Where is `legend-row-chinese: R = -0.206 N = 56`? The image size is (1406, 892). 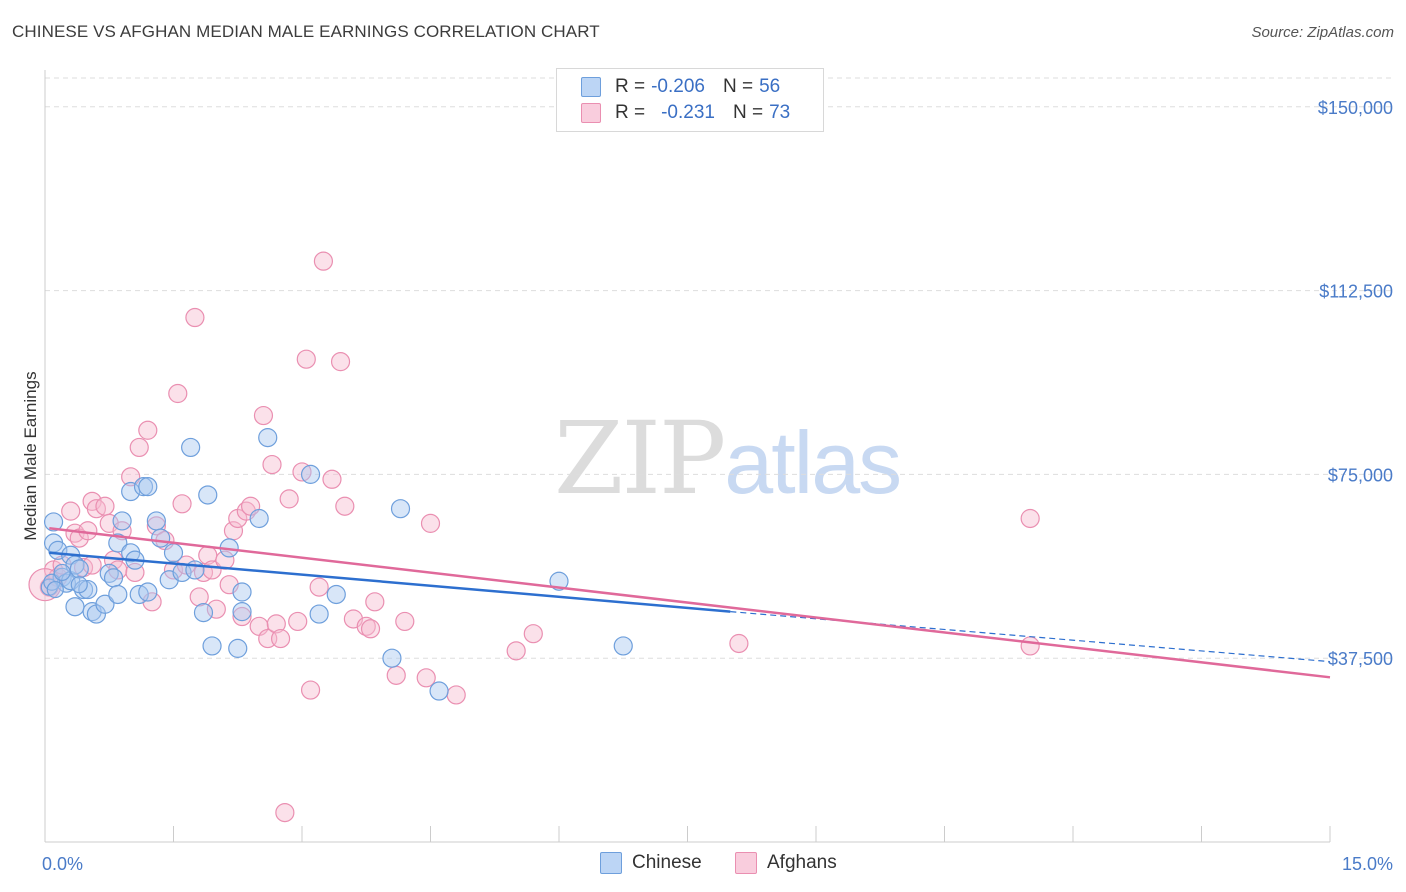 legend-row-chinese: R = -0.206 N = 56 is located at coordinates (680, 87).